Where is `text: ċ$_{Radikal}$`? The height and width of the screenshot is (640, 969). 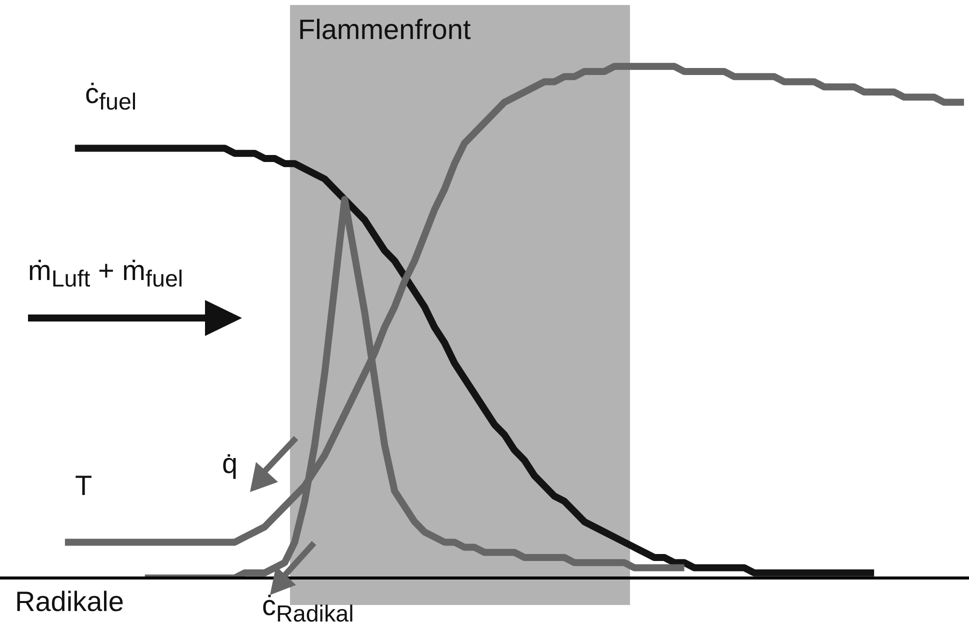
text: ċ$_{Radikal}$ is located at coordinates (308, 609).